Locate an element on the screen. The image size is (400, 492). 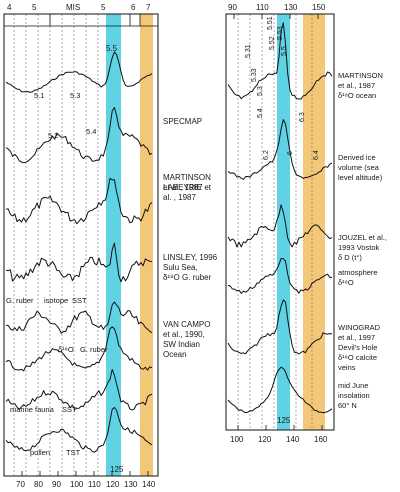
right-curve-label-10: 6.3 is located at coordinates (302, 117).